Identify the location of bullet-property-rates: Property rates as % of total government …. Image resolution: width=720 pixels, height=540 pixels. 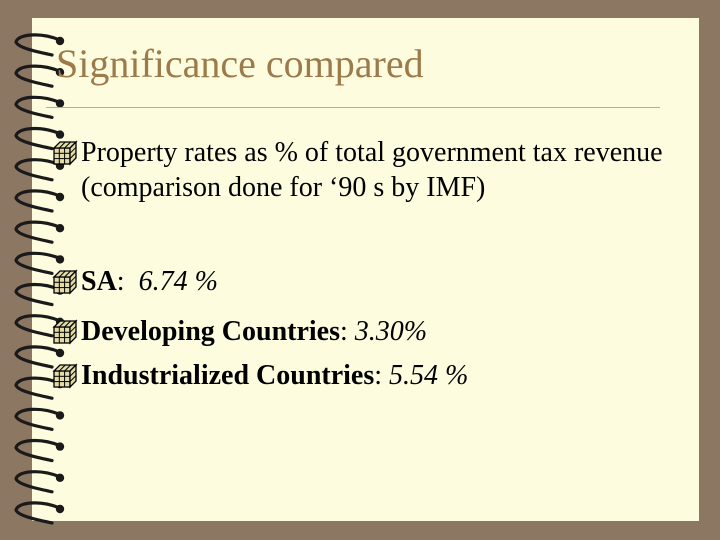
(359, 170).